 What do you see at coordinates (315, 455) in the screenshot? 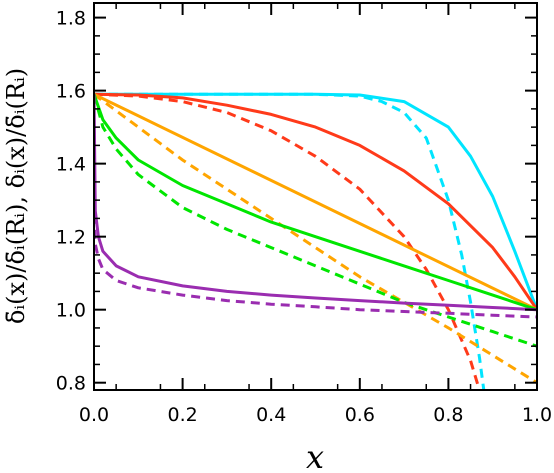
I see `x-axis-title: x` at bounding box center [315, 455].